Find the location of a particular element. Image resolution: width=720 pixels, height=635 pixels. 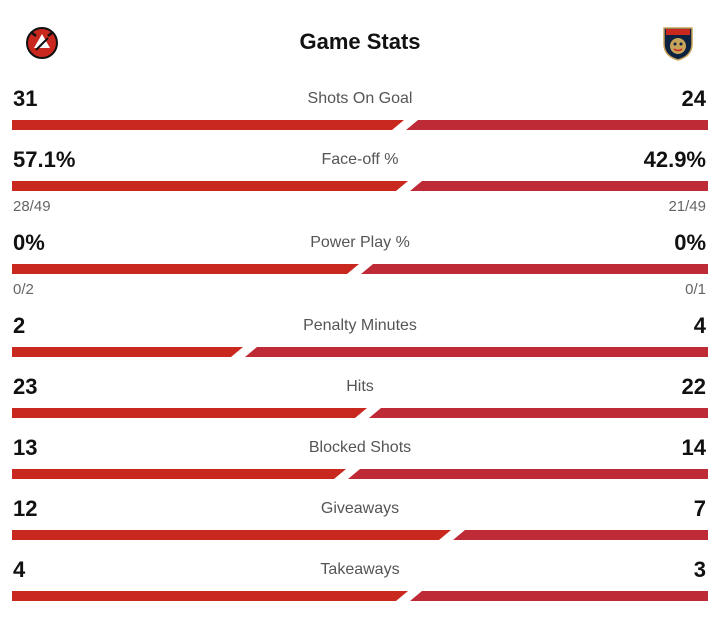

stat-values: Shots On Goal 31 24 is located at coordinates (360, 99).